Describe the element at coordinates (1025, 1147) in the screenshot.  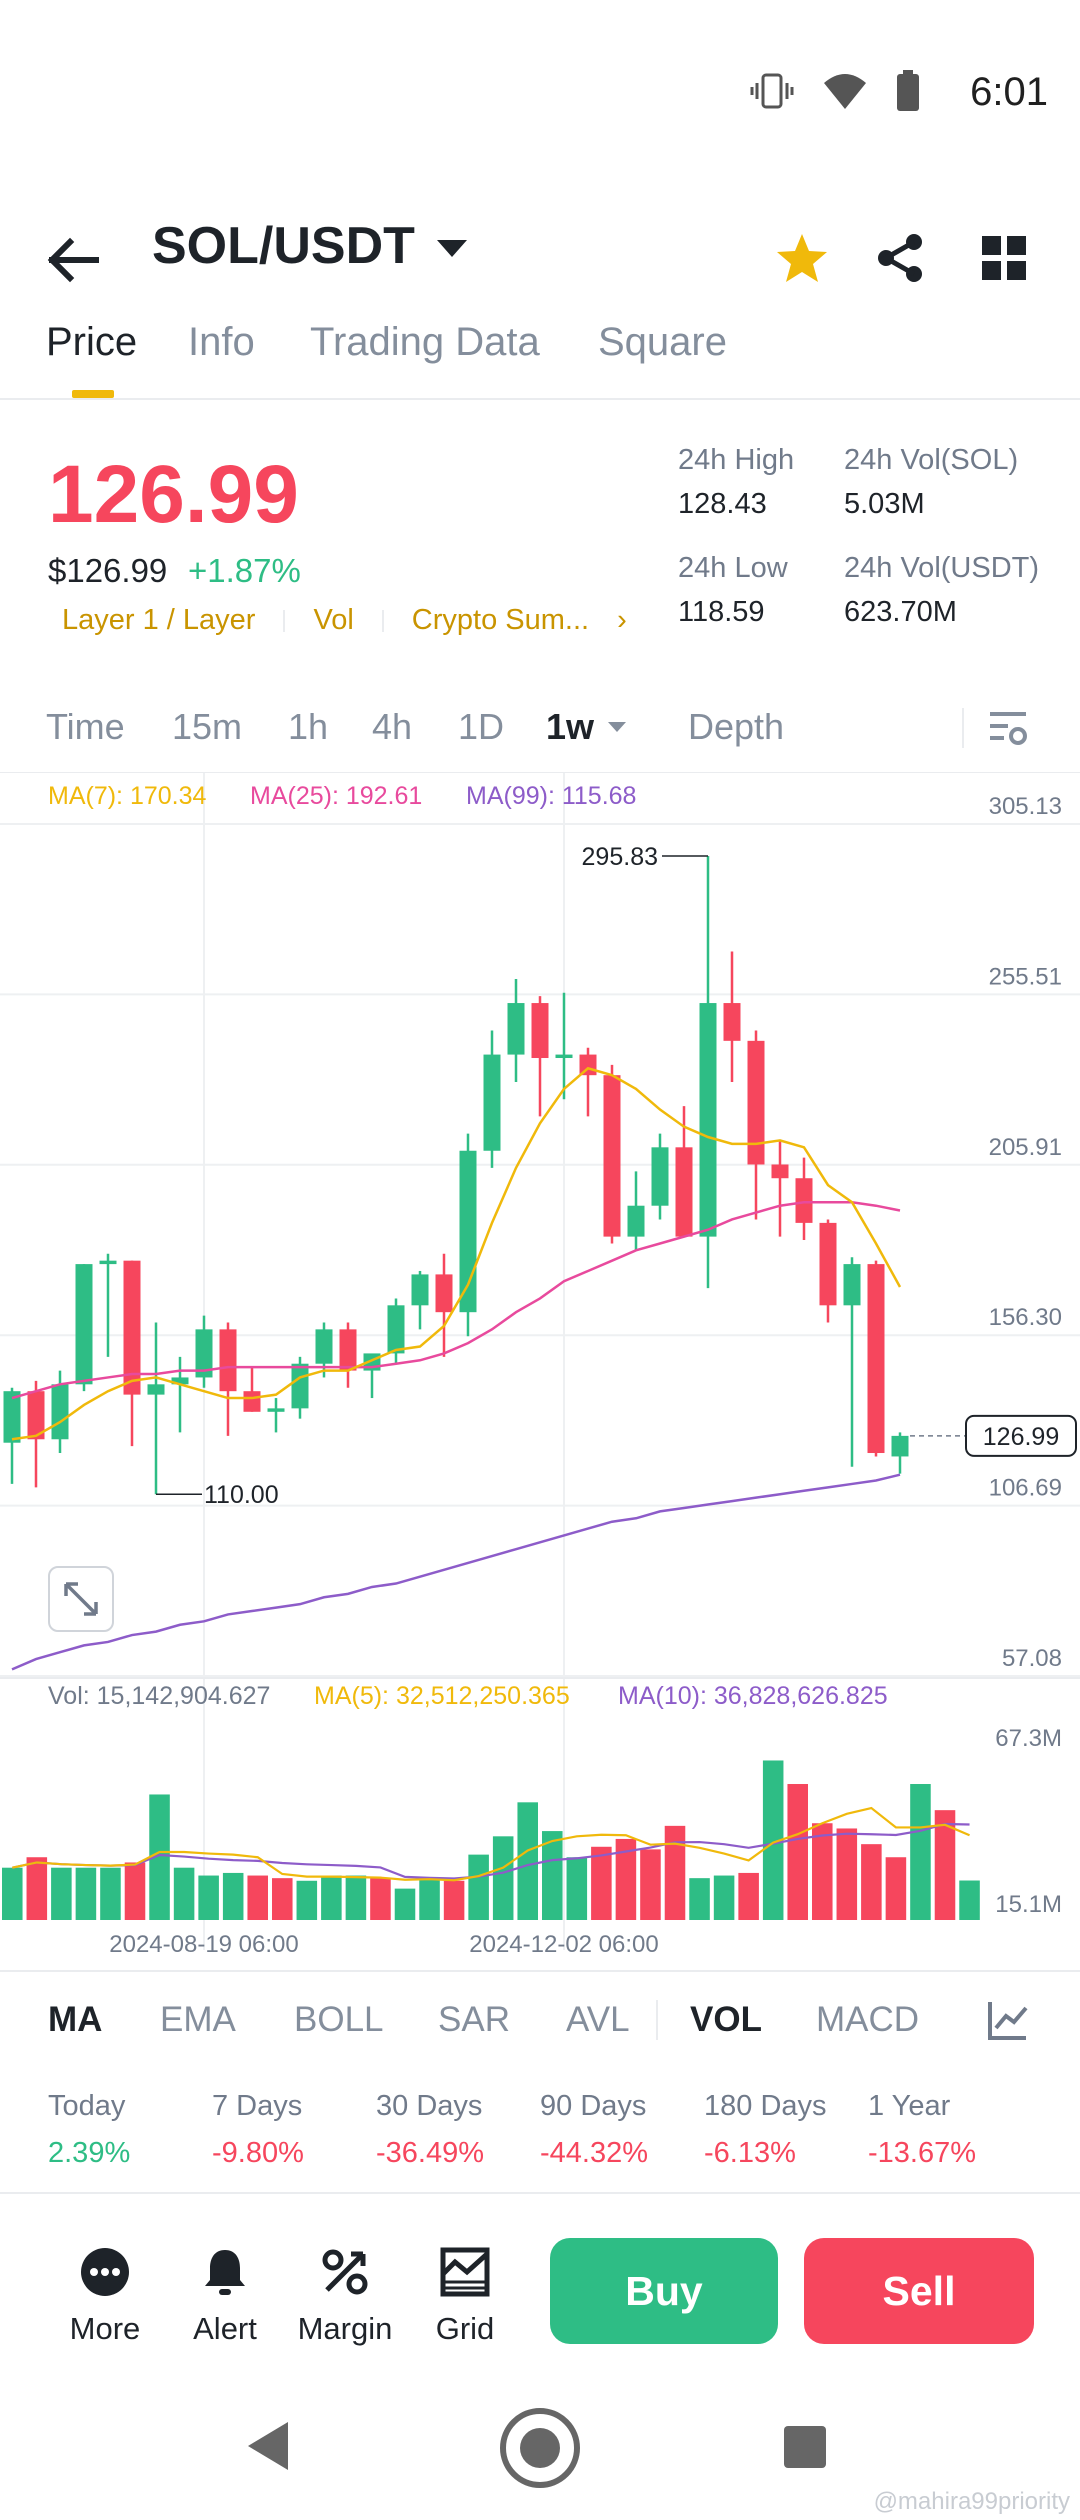
I see `price-axis-label: 205.91` at that location.